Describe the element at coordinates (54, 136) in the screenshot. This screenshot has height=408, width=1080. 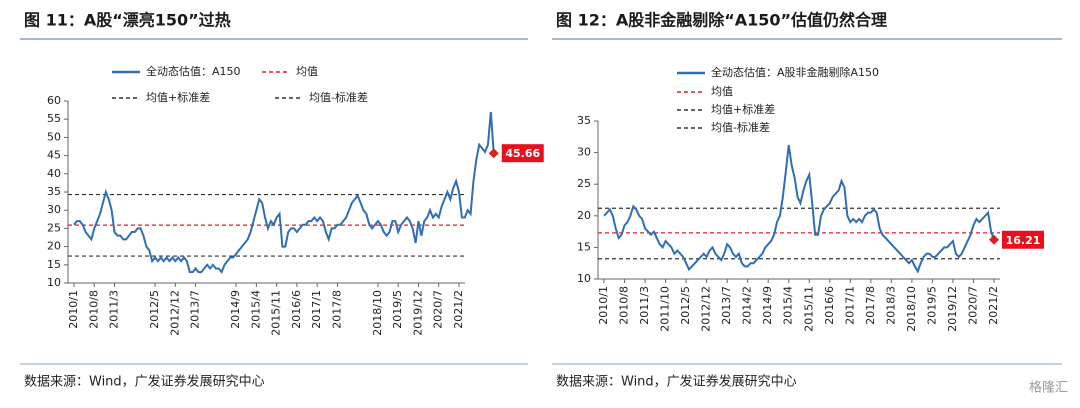
I see `y-tick-label: 50` at that location.